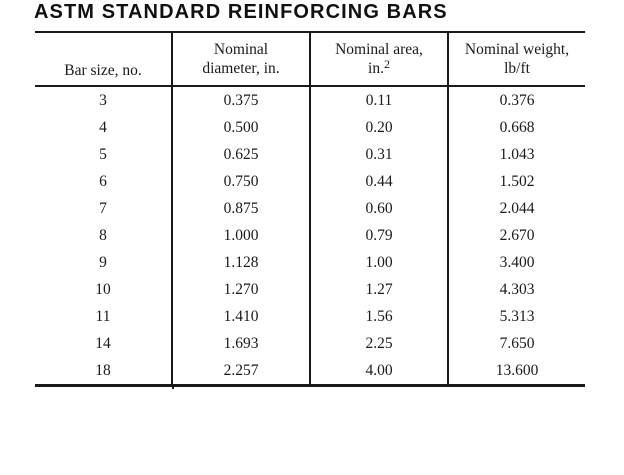 Image resolution: width=624 pixels, height=475 pixels. What do you see at coordinates (240, 289) in the screenshot?
I see `table-cell: 1.270` at bounding box center [240, 289].